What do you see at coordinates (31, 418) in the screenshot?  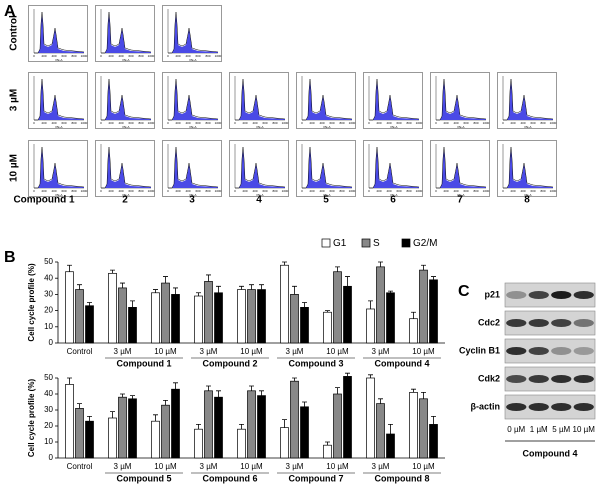 I see `y-axis-label: Cell cycle profile (%)` at bounding box center [31, 418].